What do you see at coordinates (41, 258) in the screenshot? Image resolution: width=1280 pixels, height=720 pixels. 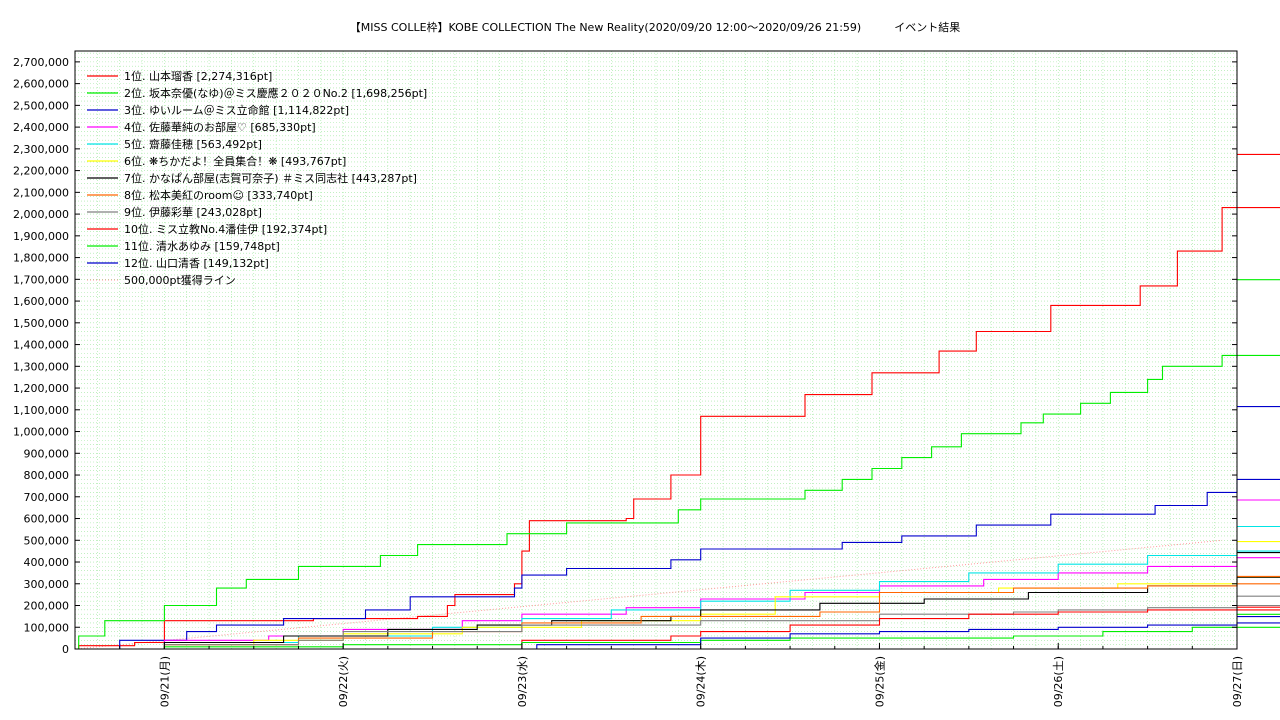 I see `y-tick-label: 1,800,000` at bounding box center [41, 258].